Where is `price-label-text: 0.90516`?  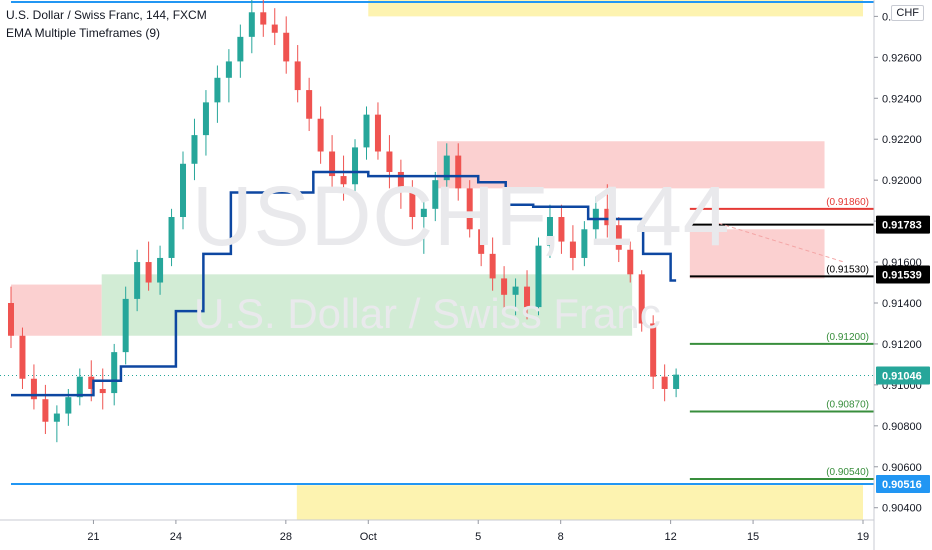 price-label-text: 0.90516 is located at coordinates (902, 485).